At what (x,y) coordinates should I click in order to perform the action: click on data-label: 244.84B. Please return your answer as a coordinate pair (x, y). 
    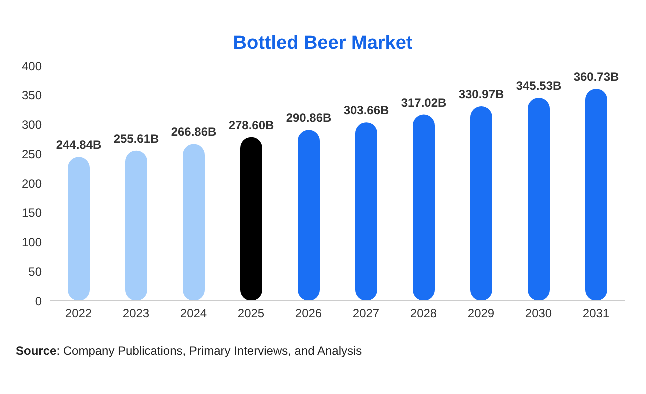
    Looking at the image, I should click on (79, 145).